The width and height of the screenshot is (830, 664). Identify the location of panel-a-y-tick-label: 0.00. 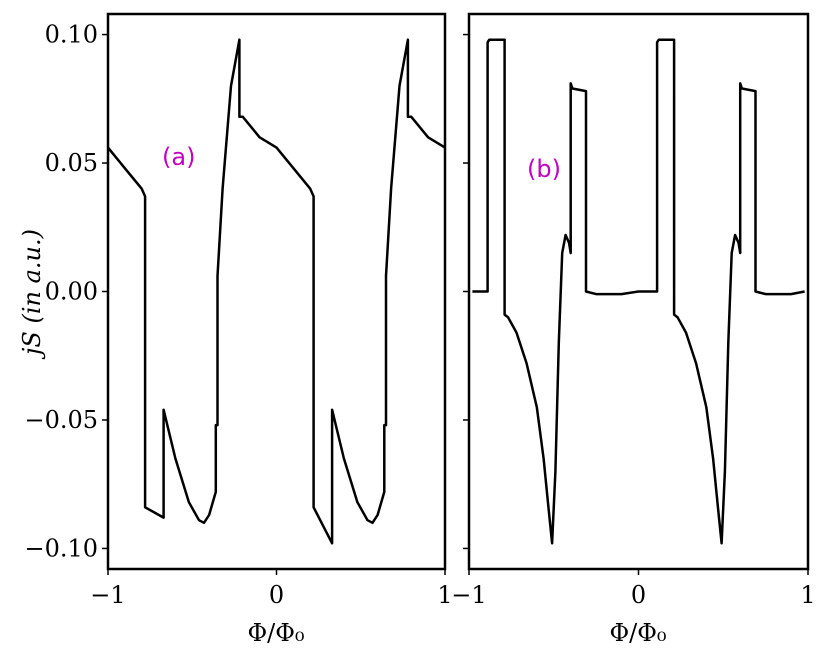
(71, 292).